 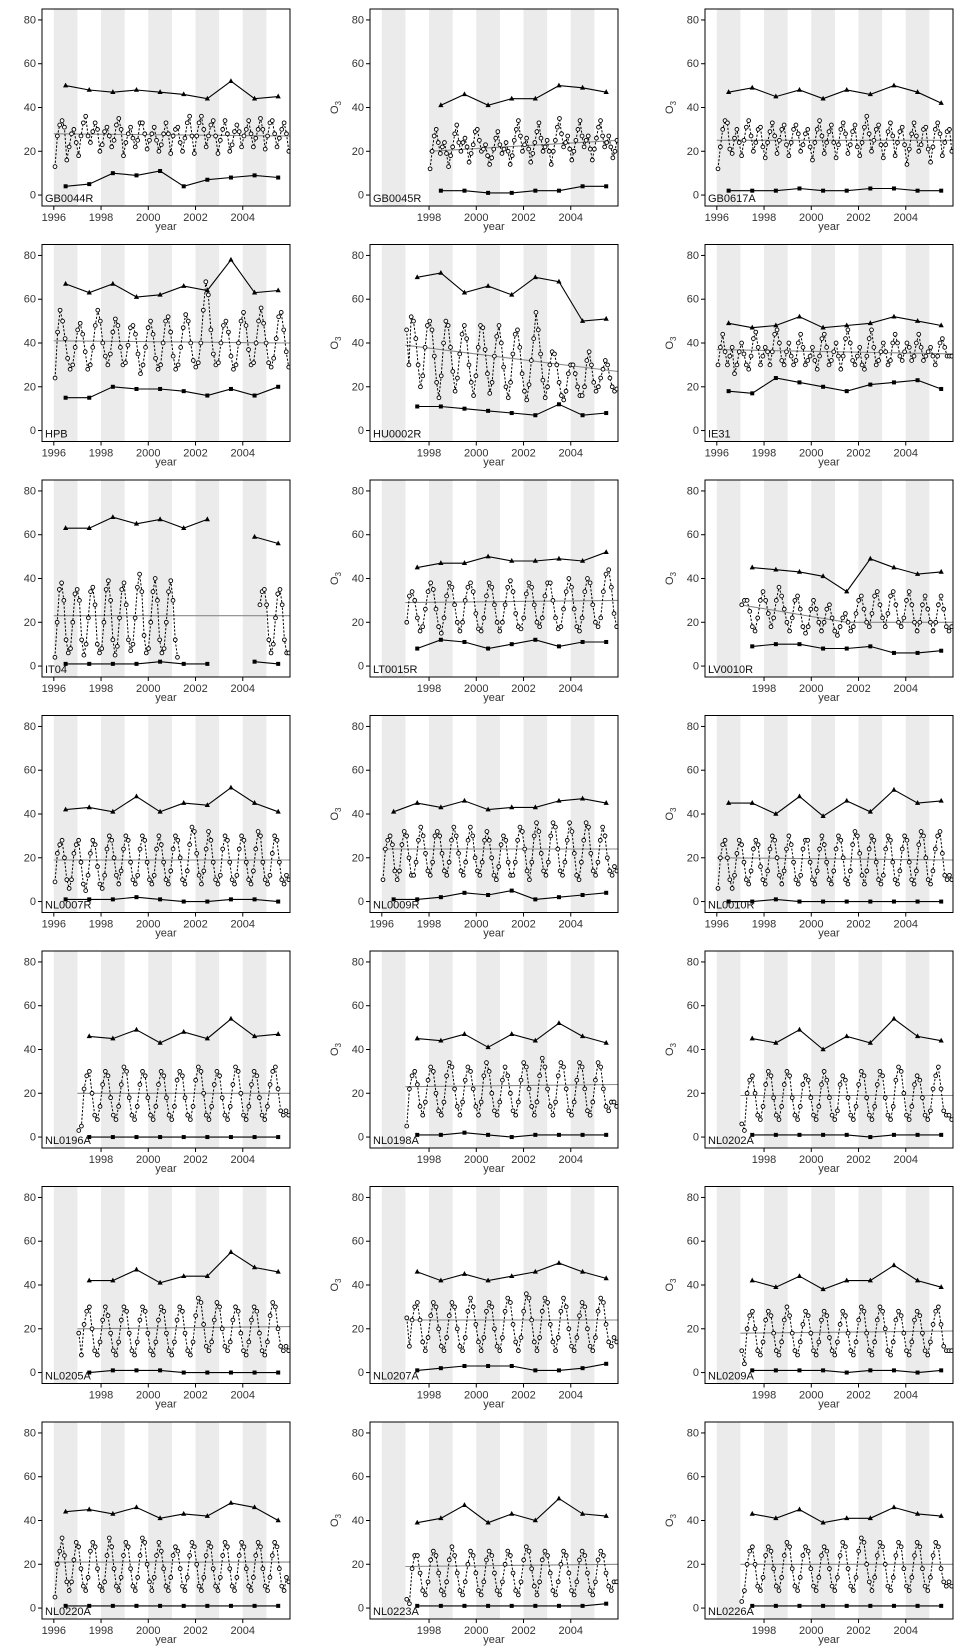 What do you see at coordinates (717, 218) in the screenshot?
I see `x-tick-label: 1996` at bounding box center [717, 218].